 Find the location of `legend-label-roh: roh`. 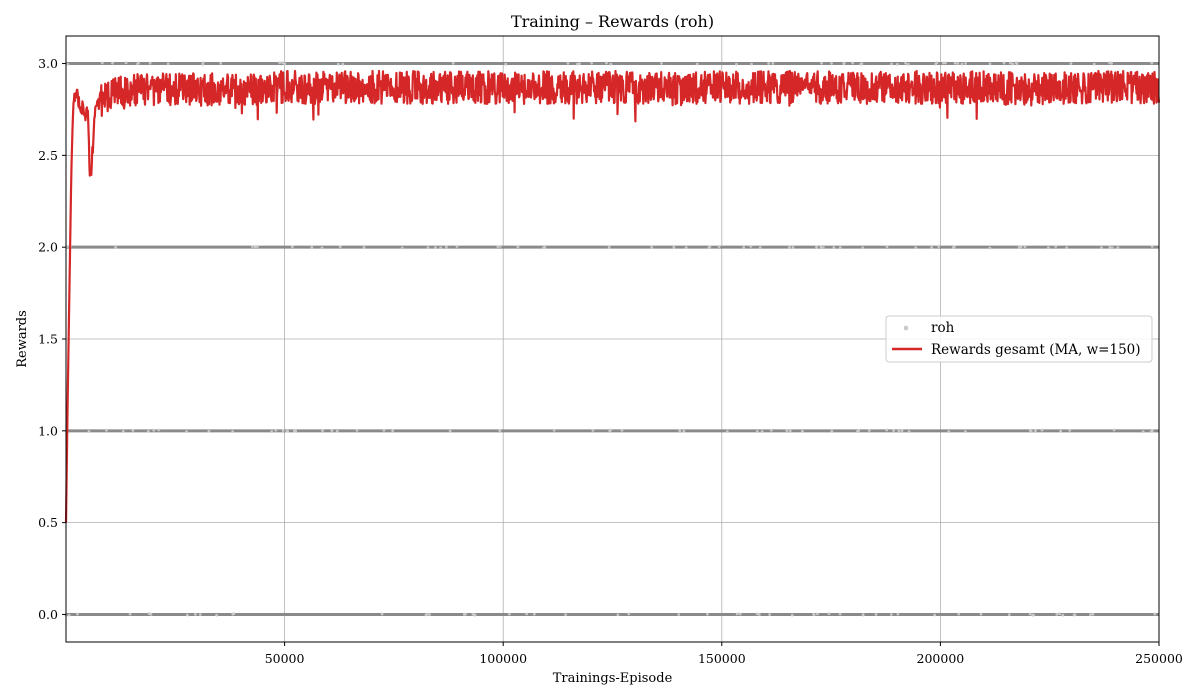

legend-label-roh: roh is located at coordinates (943, 328).